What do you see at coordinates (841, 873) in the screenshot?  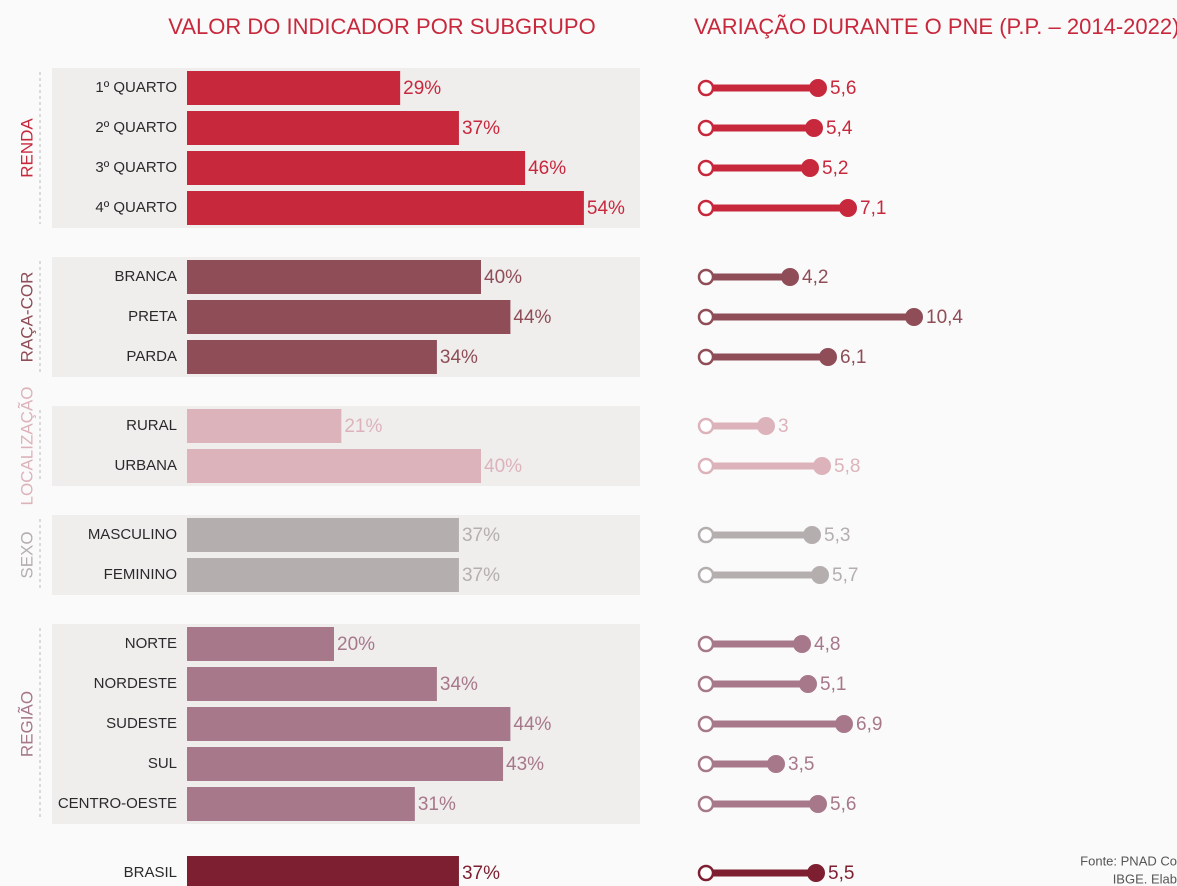 I see `value-label: 5,5` at bounding box center [841, 873].